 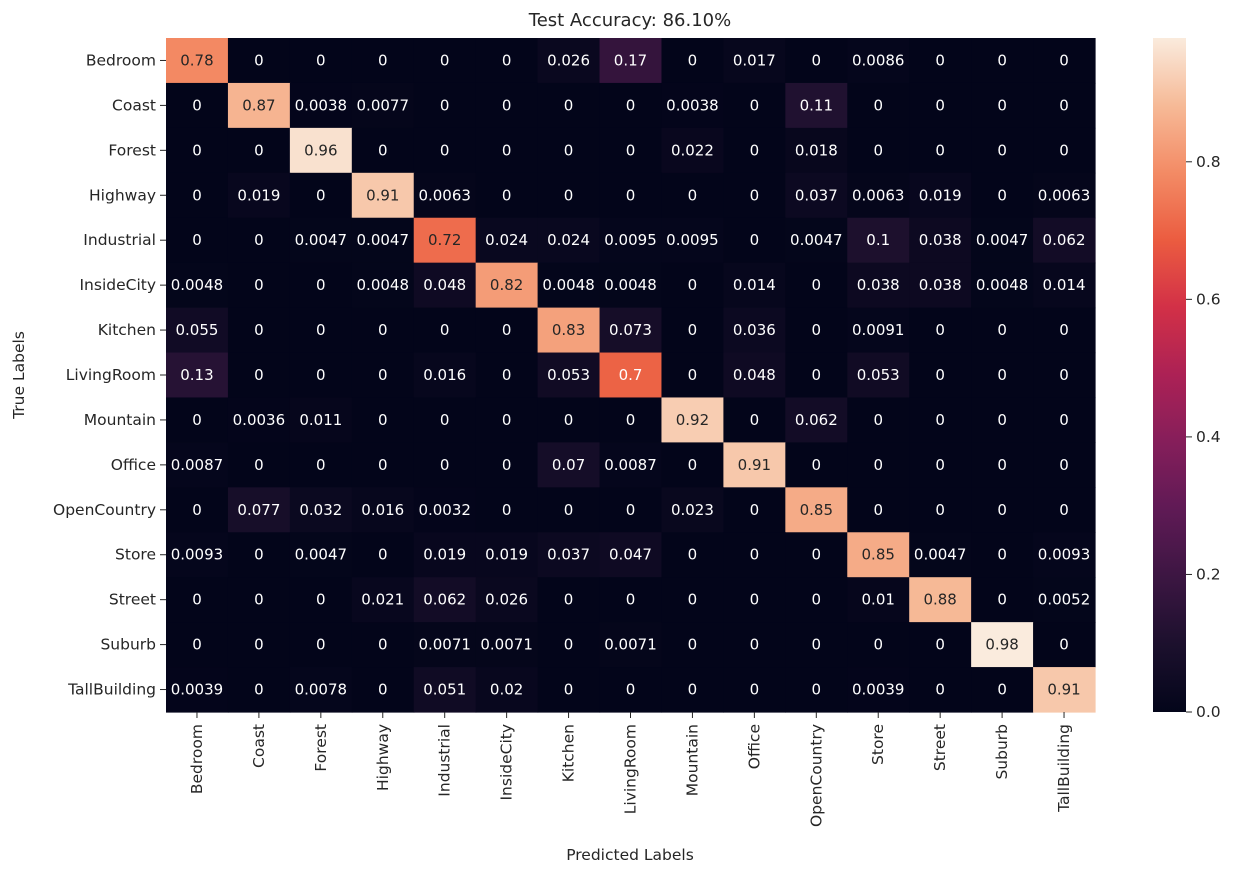 I want to click on x-tick-label: Forest, so click(x=321, y=748).